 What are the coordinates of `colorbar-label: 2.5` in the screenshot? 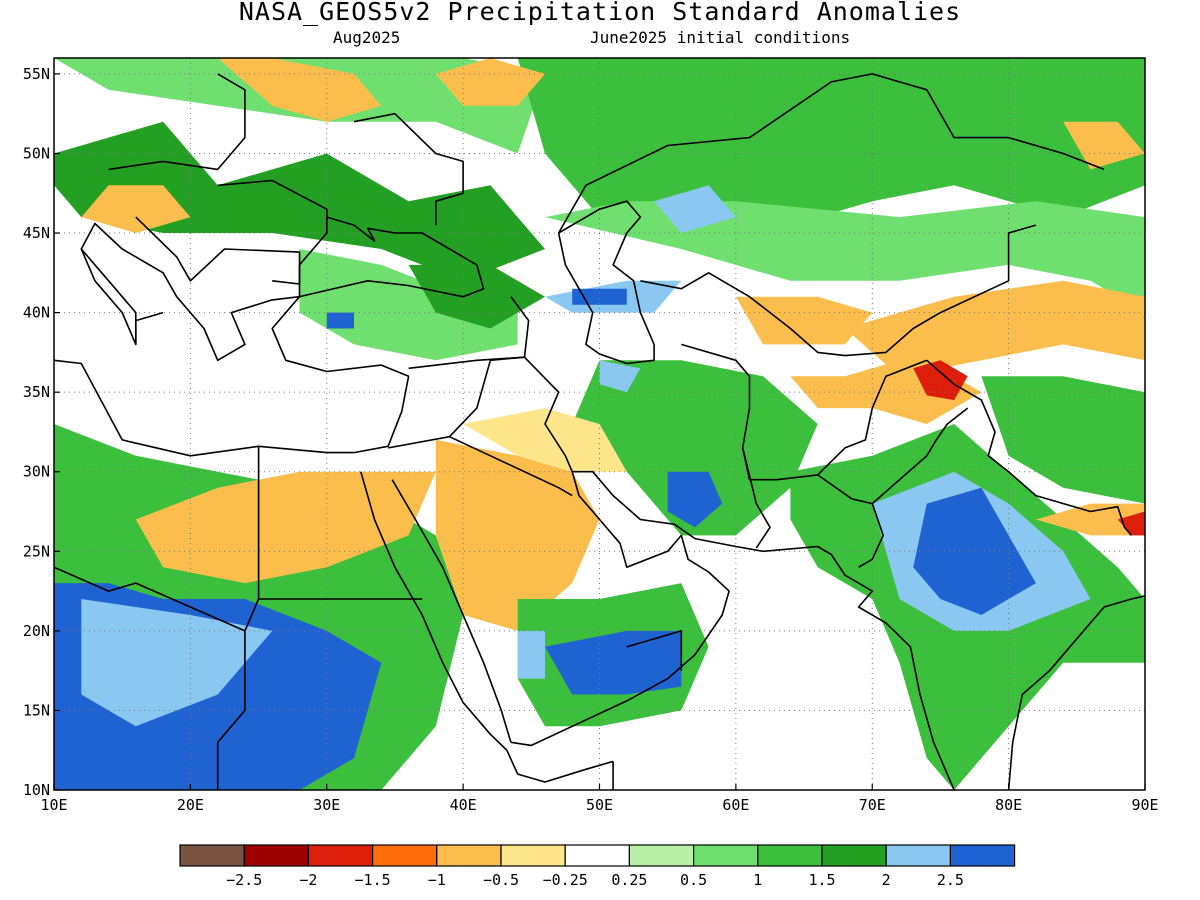 It's located at (950, 880).